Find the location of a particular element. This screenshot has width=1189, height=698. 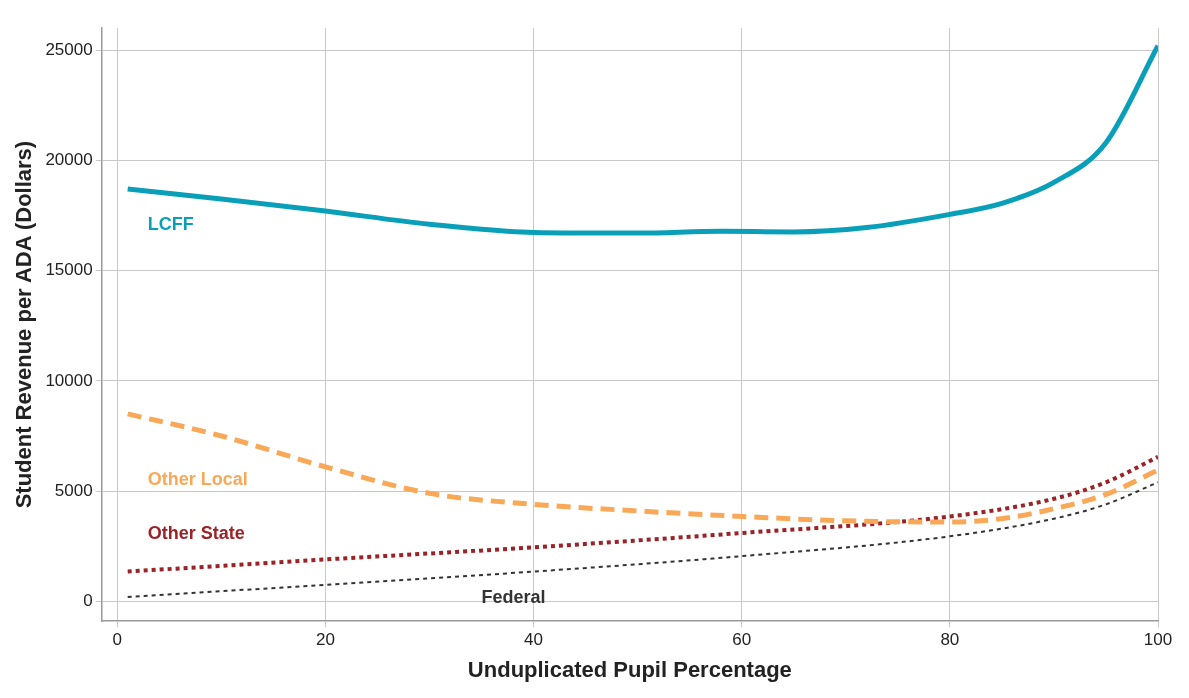

x-tick-label: 100 is located at coordinates (1158, 640).